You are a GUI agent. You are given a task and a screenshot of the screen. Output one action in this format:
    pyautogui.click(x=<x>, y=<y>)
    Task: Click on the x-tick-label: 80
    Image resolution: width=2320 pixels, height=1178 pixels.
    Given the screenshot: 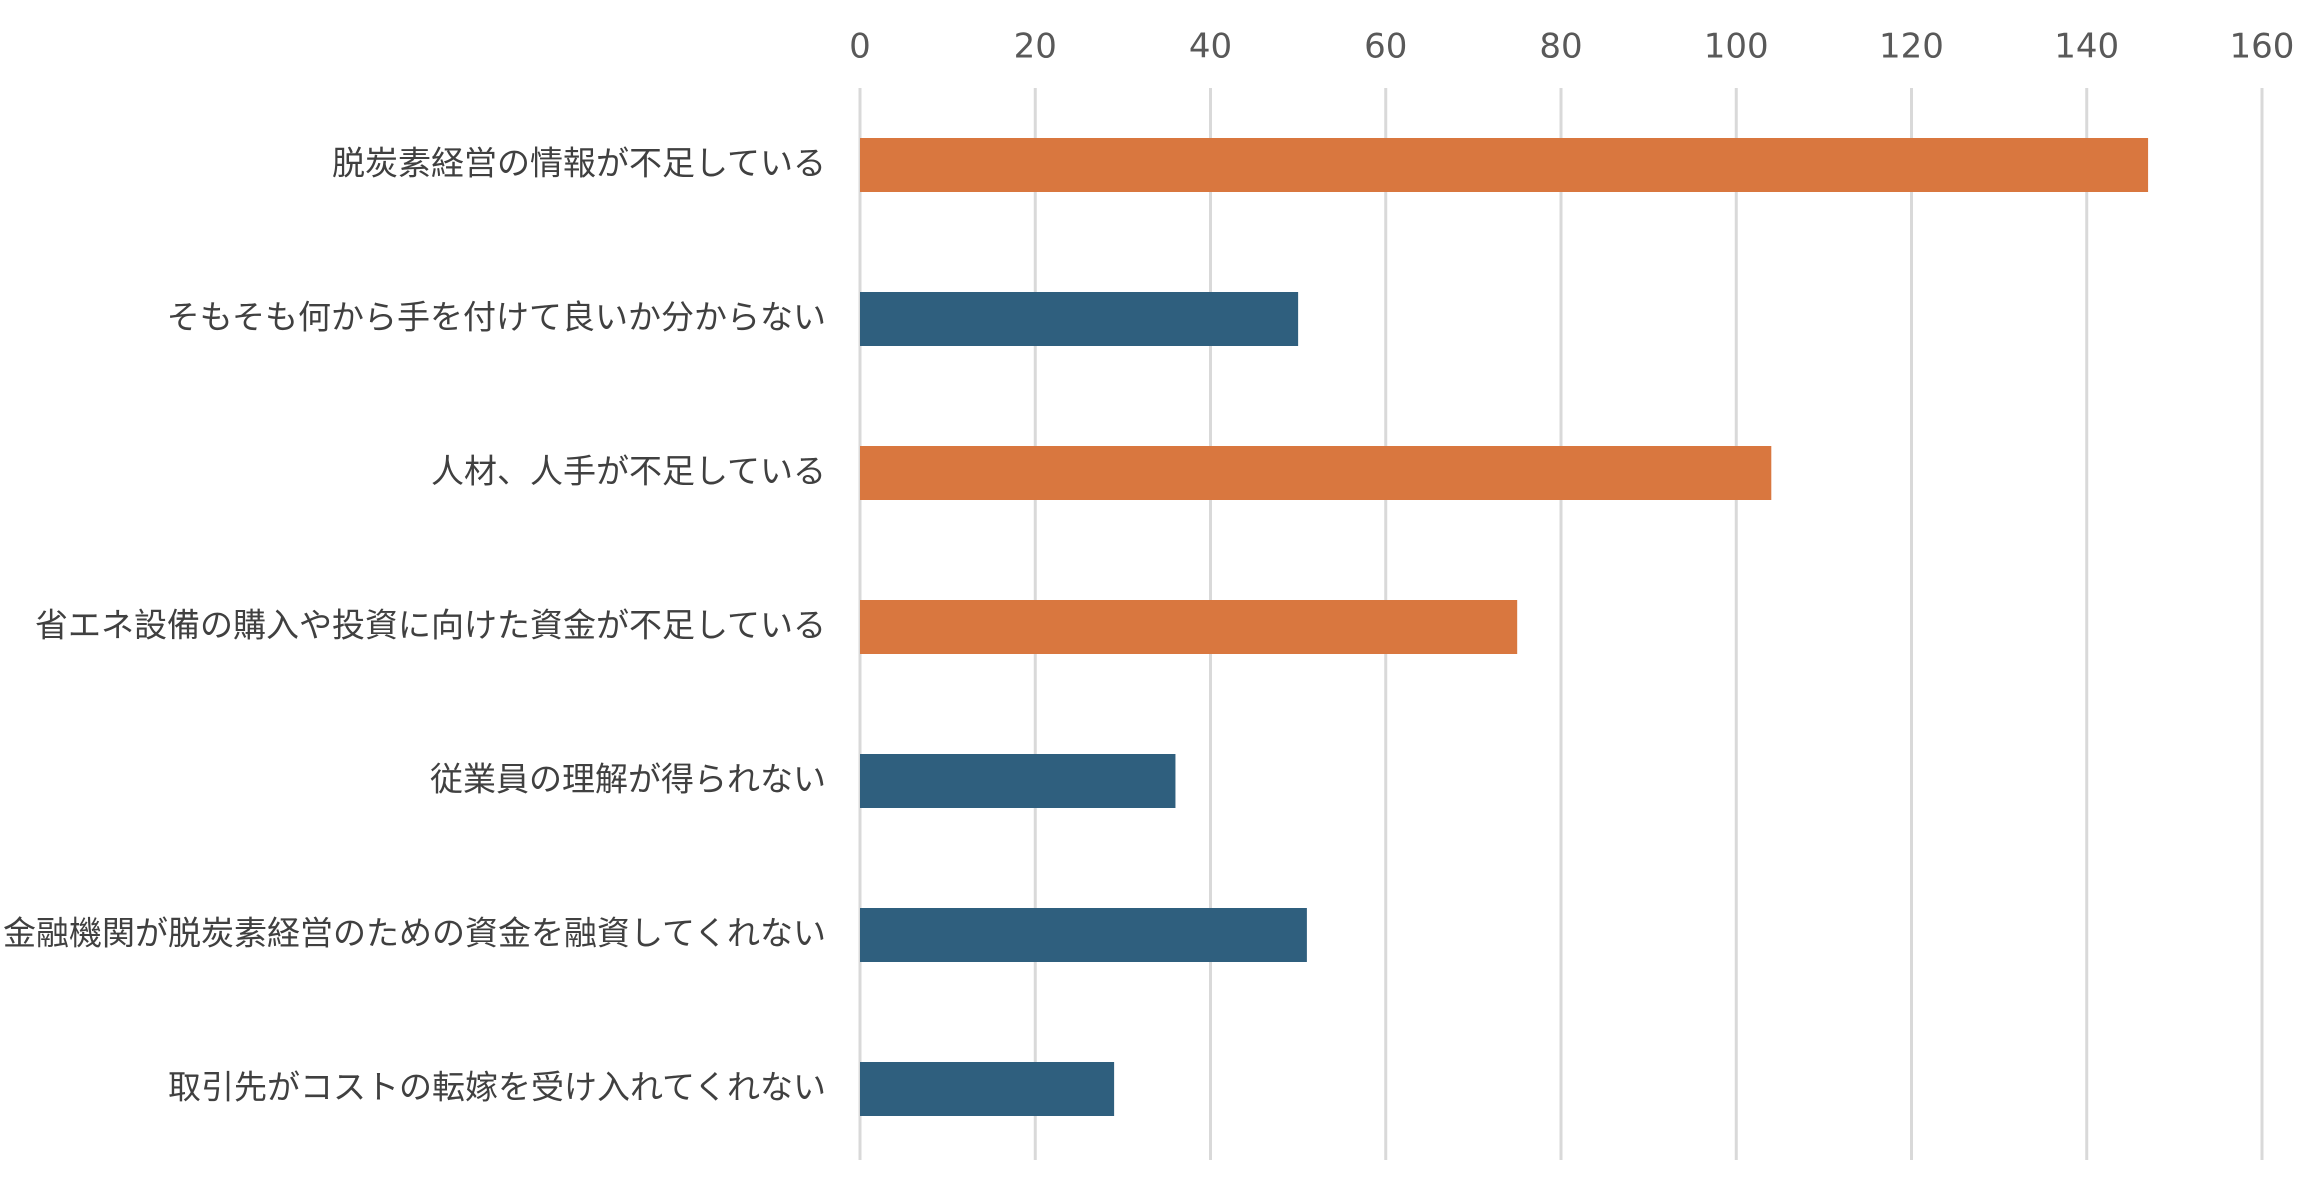 What is the action you would take?
    pyautogui.click(x=1560, y=47)
    